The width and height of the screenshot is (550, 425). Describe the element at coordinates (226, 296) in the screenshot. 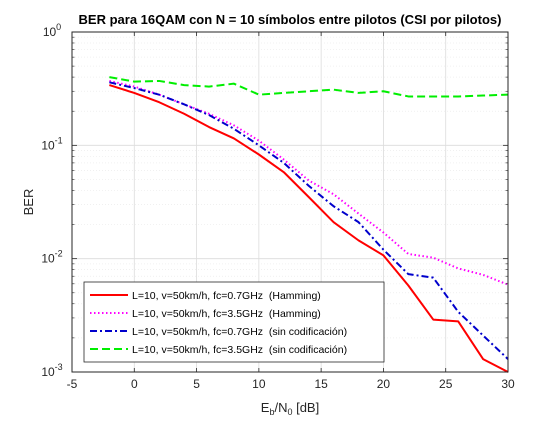

I see `legend-label: L=10, v=50km/h, fc=0.7GHz (Hamming)` at that location.